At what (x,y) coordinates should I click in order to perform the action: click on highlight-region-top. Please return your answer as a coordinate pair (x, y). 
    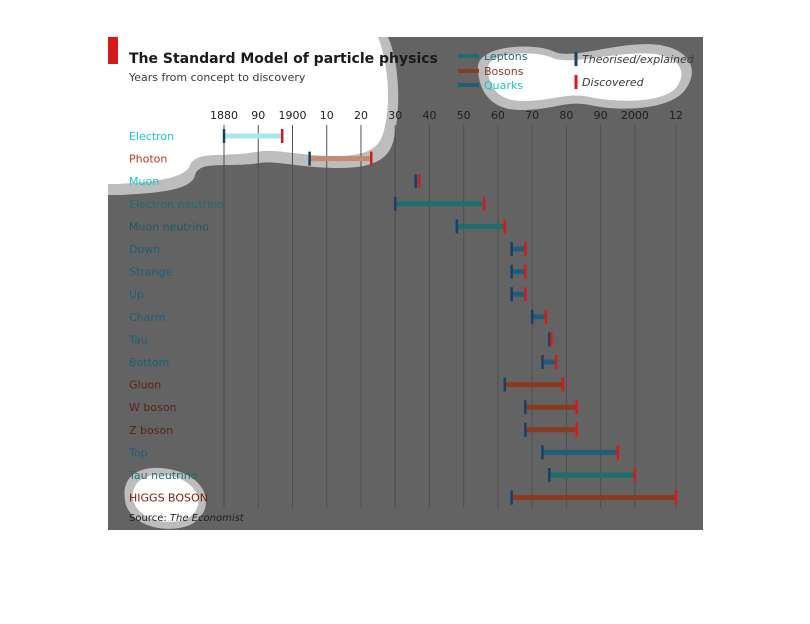
    Looking at the image, I should click on (253, 116).